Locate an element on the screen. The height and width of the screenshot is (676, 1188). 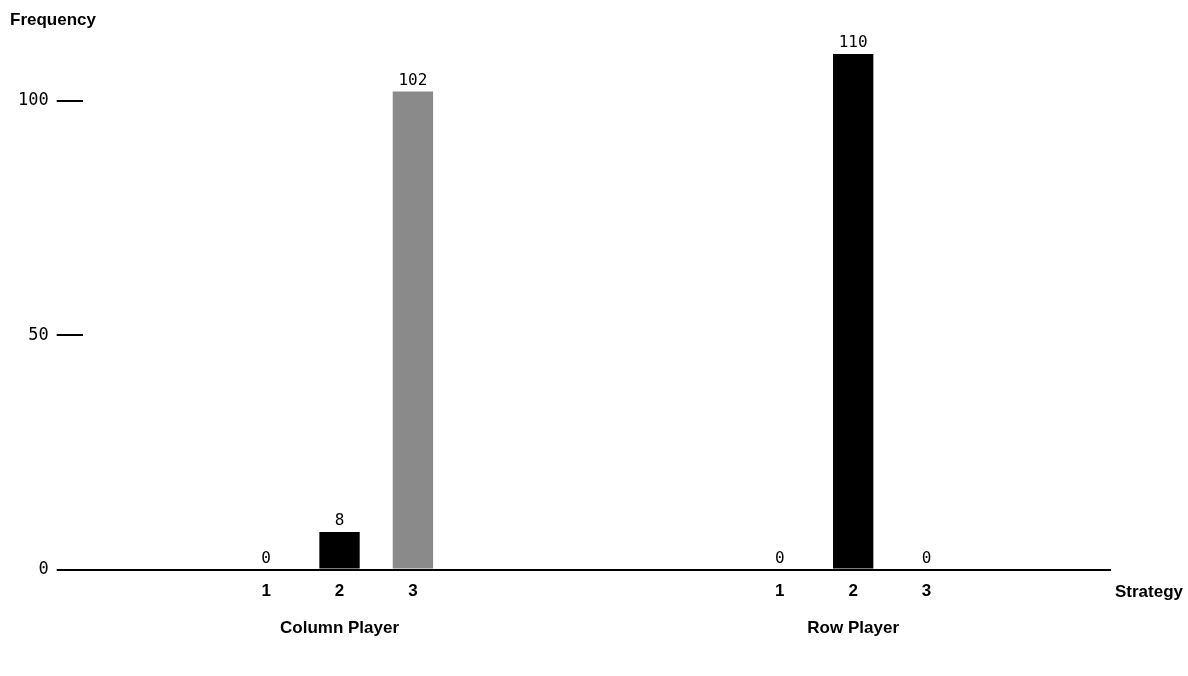
y-tick-label: 0 is located at coordinates (43, 568).